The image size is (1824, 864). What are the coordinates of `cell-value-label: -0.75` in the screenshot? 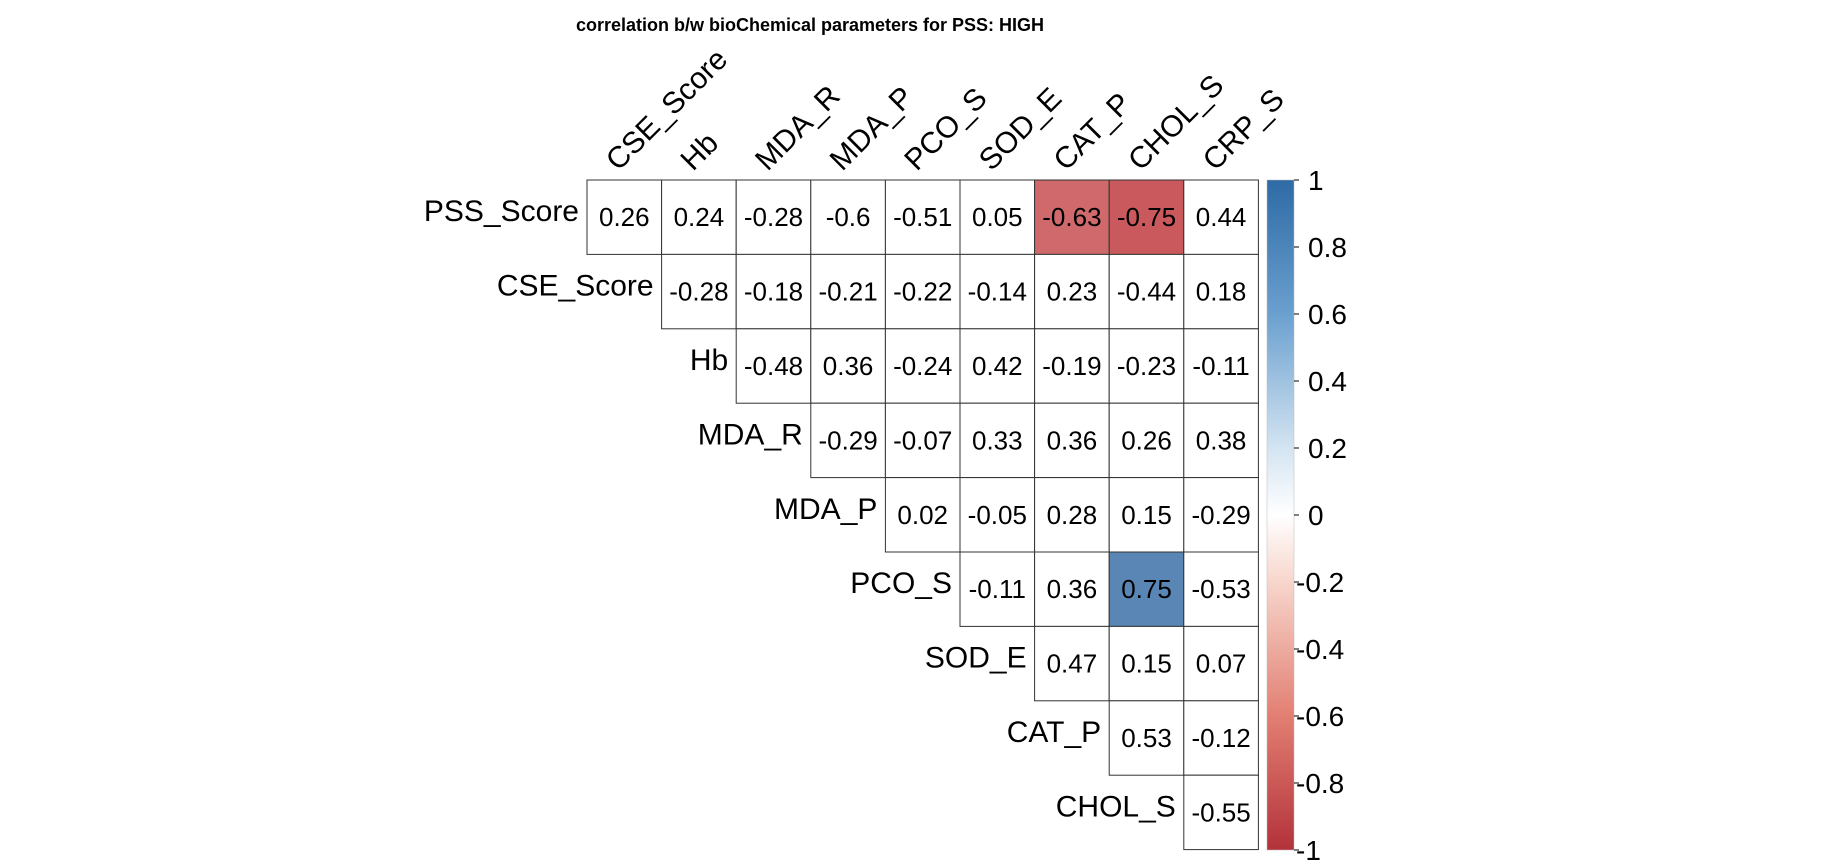 It's located at (1146, 217).